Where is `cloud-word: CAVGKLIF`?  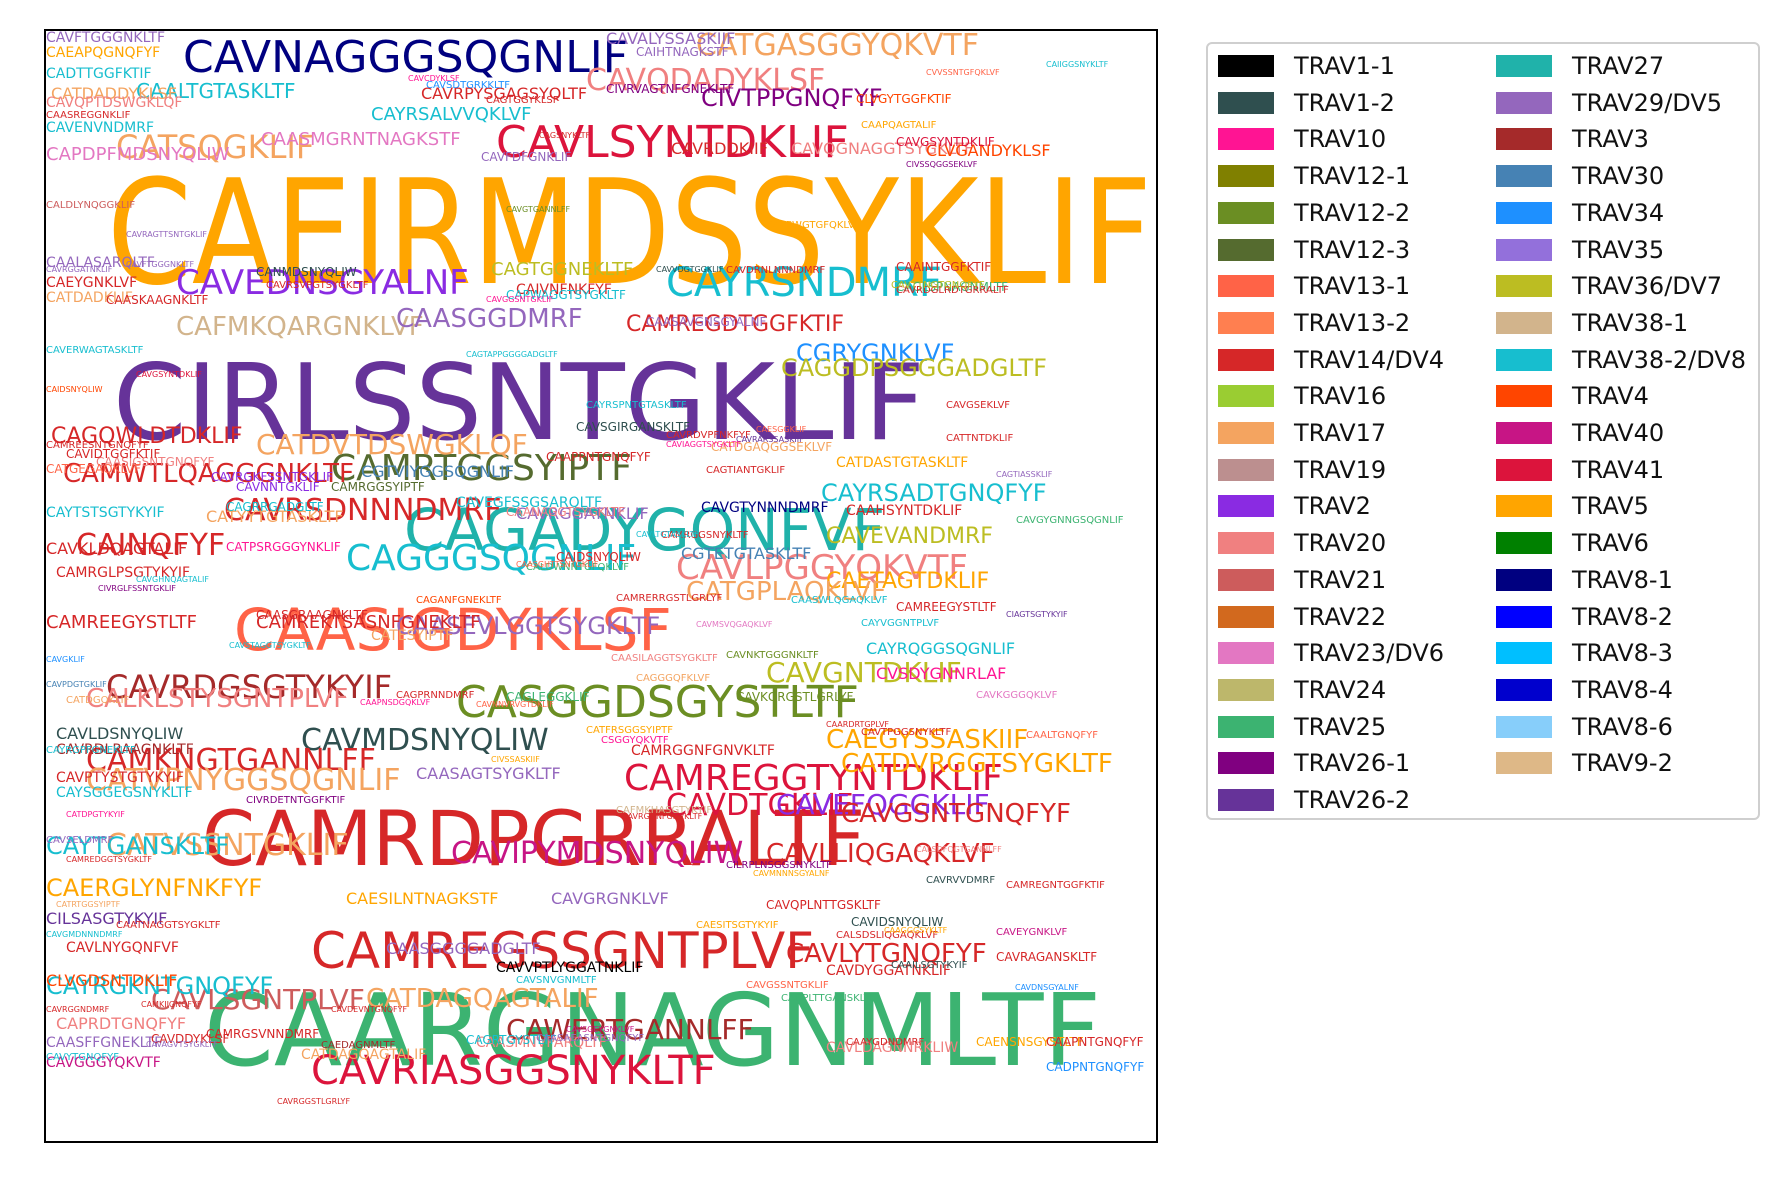
cloud-word: CAVGKLIF is located at coordinates (65, 659).